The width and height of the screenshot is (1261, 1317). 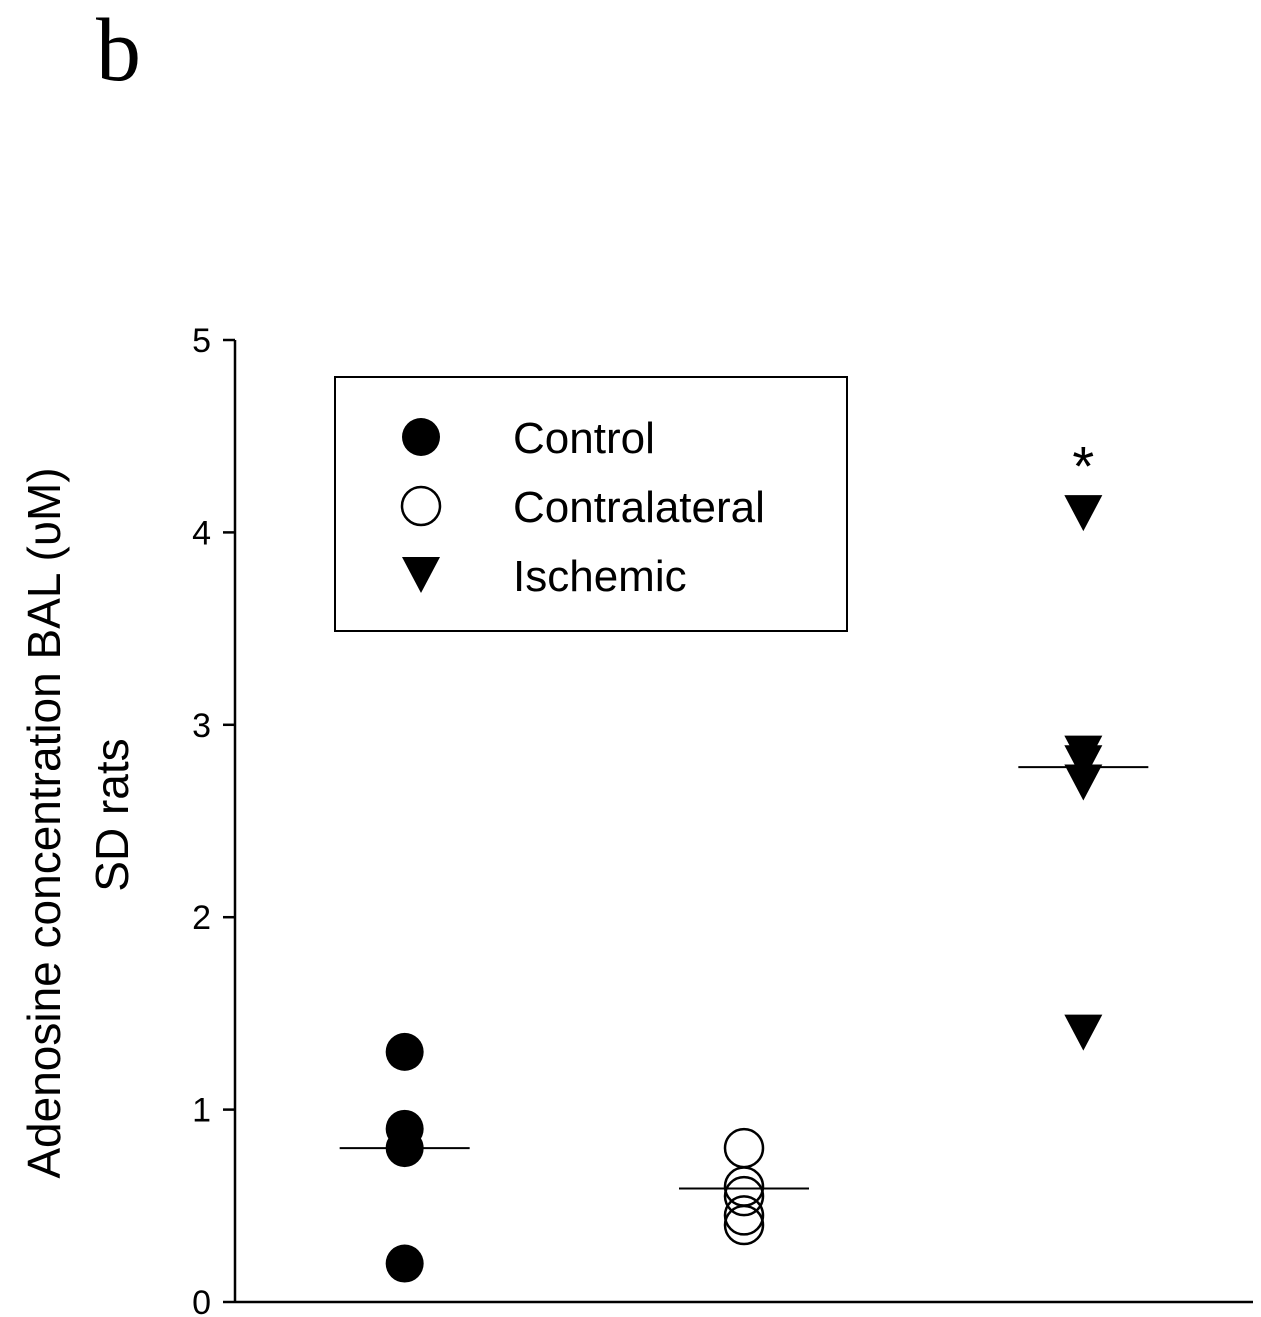 What do you see at coordinates (201, 341) in the screenshot?
I see `y-tick-label: 5` at bounding box center [201, 341].